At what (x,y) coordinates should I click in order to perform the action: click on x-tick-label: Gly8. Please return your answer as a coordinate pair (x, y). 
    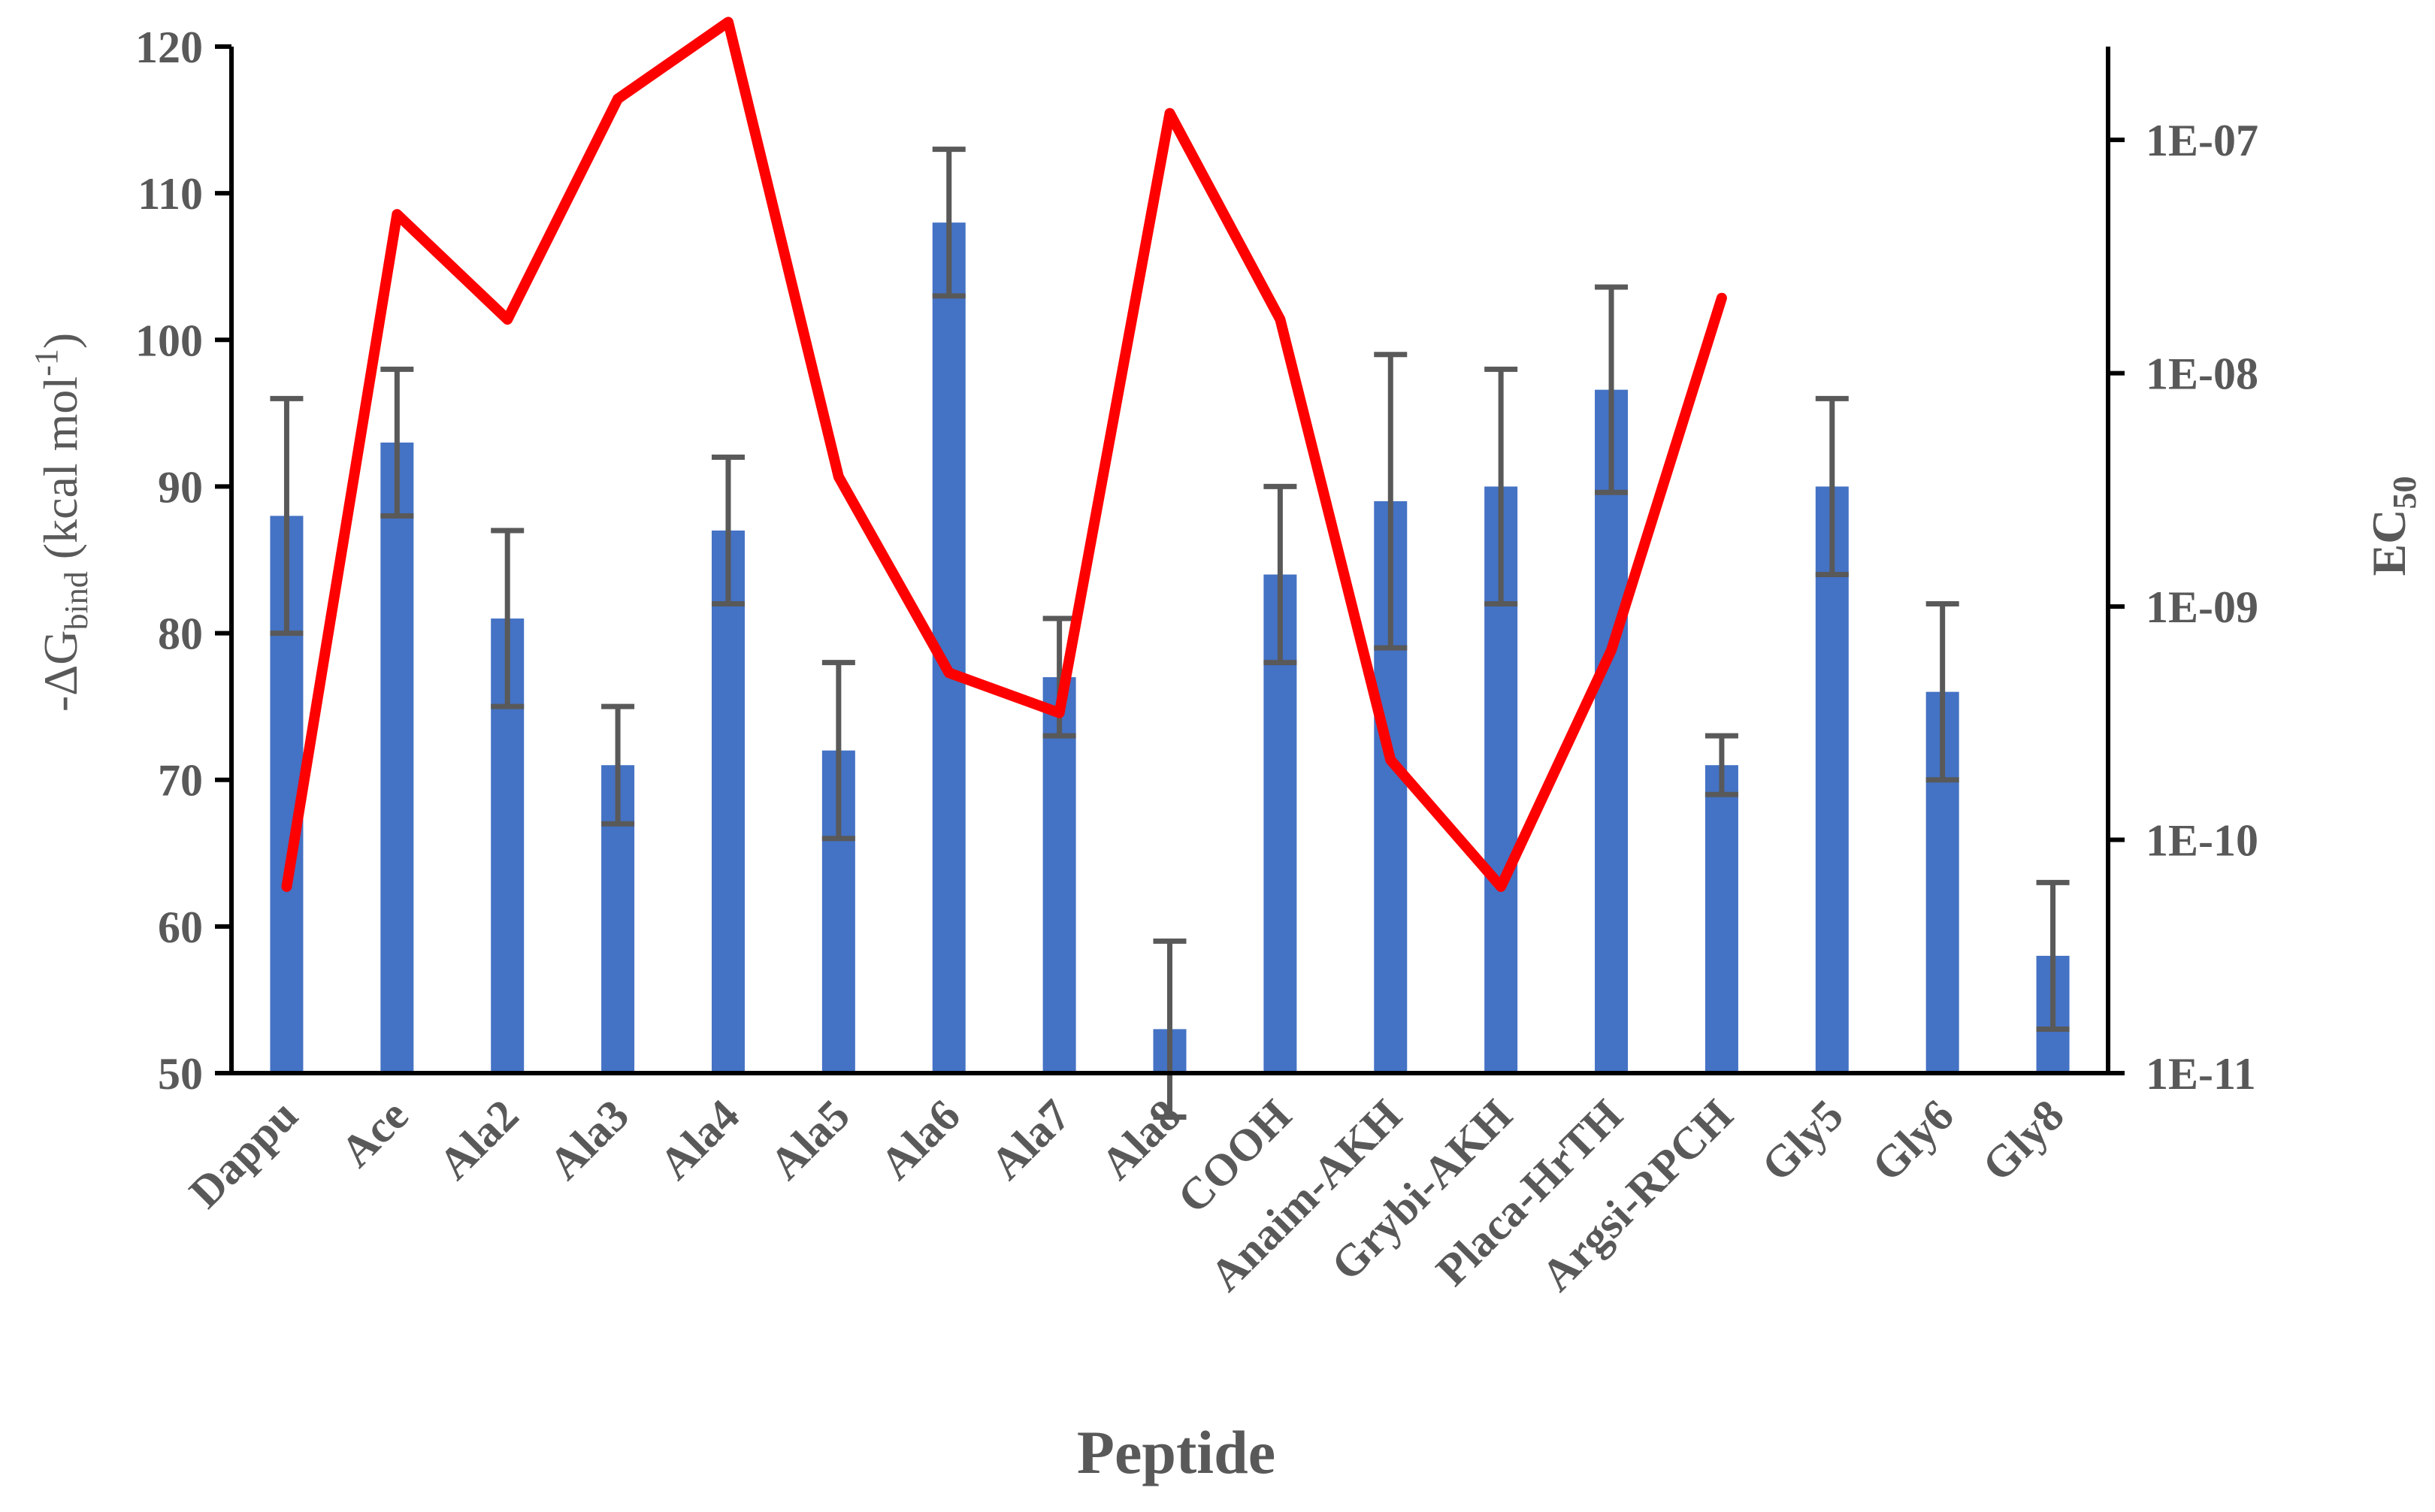
    Looking at the image, I should click on (2023, 1141).